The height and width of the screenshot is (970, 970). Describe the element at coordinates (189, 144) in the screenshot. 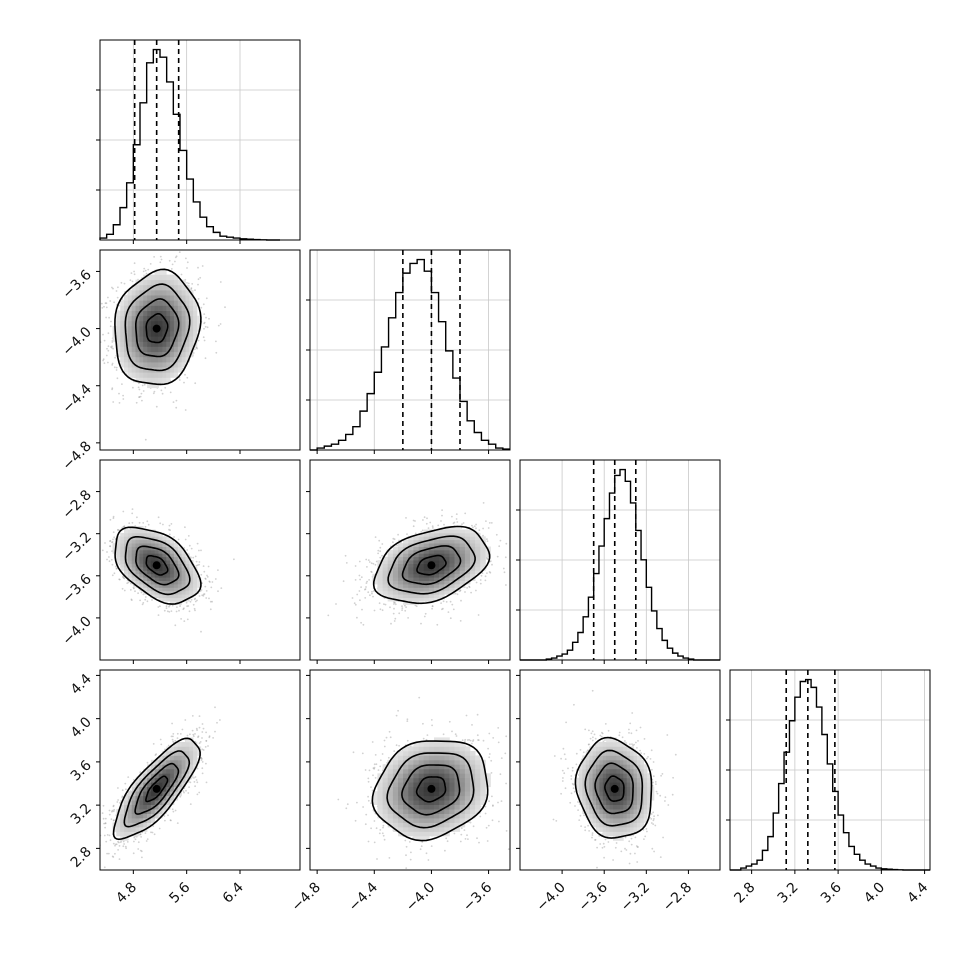

I see `histogram-bars` at that location.